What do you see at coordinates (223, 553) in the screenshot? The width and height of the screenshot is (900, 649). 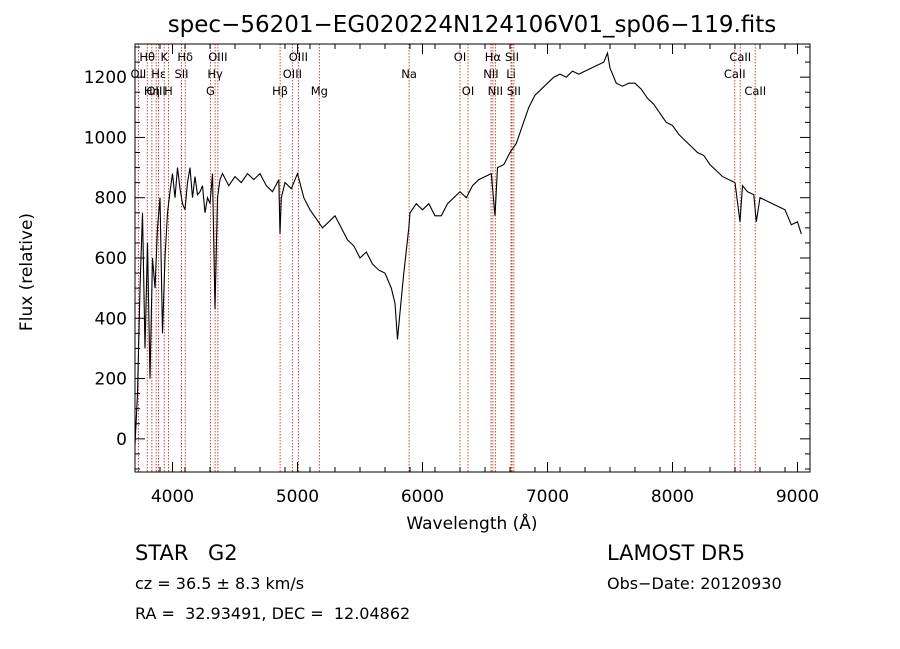 I see `object-subclass: G2` at bounding box center [223, 553].